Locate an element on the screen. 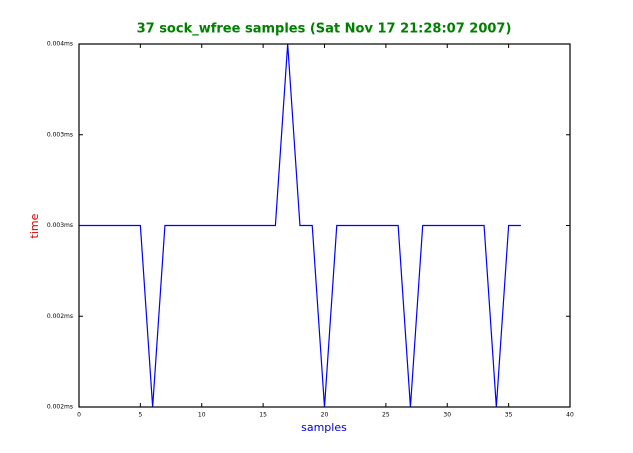 This screenshot has height=453, width=633. x-tick-label: 0 is located at coordinates (79, 415).